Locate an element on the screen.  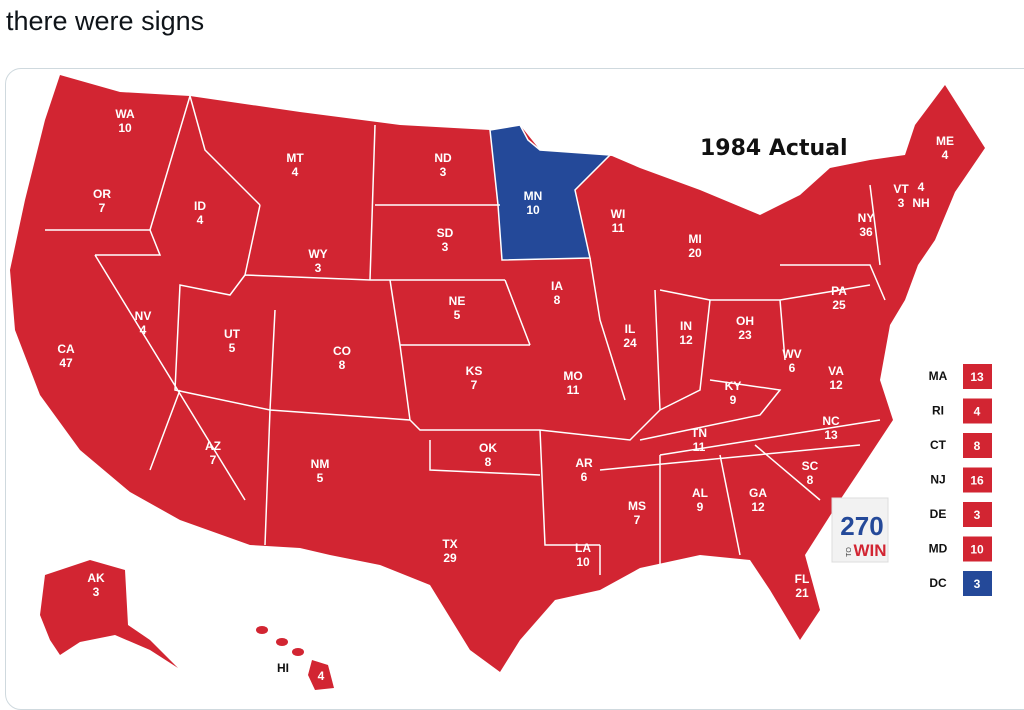
state-label-ms: MS7 is located at coordinates (637, 513).